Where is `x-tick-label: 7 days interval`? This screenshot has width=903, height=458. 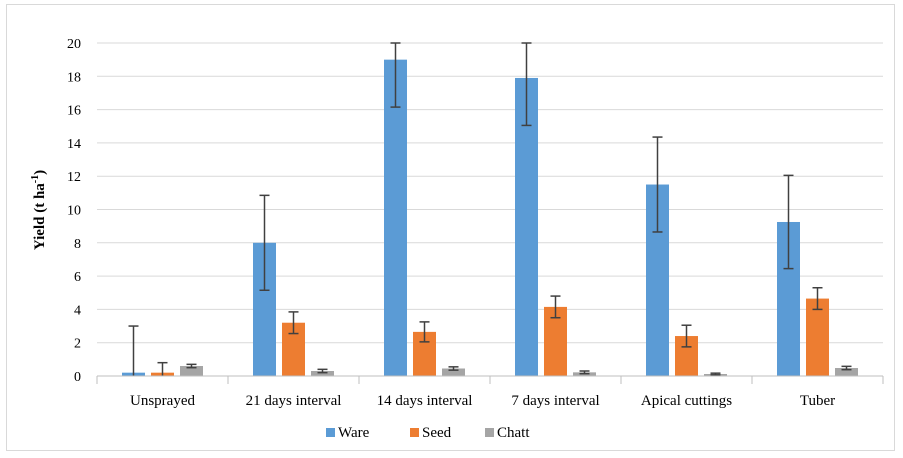 x-tick-label: 7 days interval is located at coordinates (555, 401).